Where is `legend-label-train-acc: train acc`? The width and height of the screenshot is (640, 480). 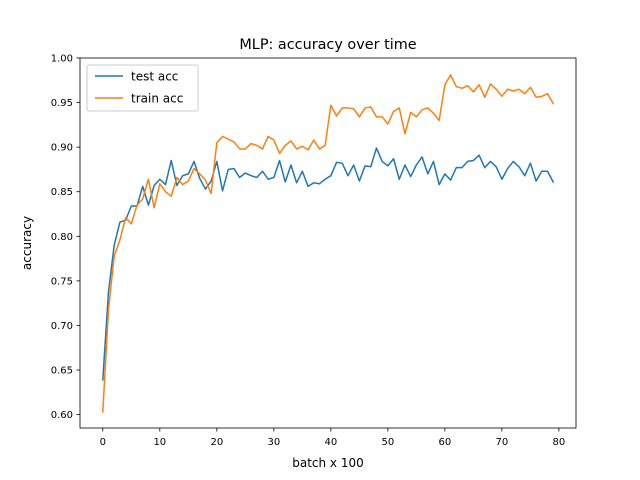
legend-label-train-acc: train acc is located at coordinates (157, 99).